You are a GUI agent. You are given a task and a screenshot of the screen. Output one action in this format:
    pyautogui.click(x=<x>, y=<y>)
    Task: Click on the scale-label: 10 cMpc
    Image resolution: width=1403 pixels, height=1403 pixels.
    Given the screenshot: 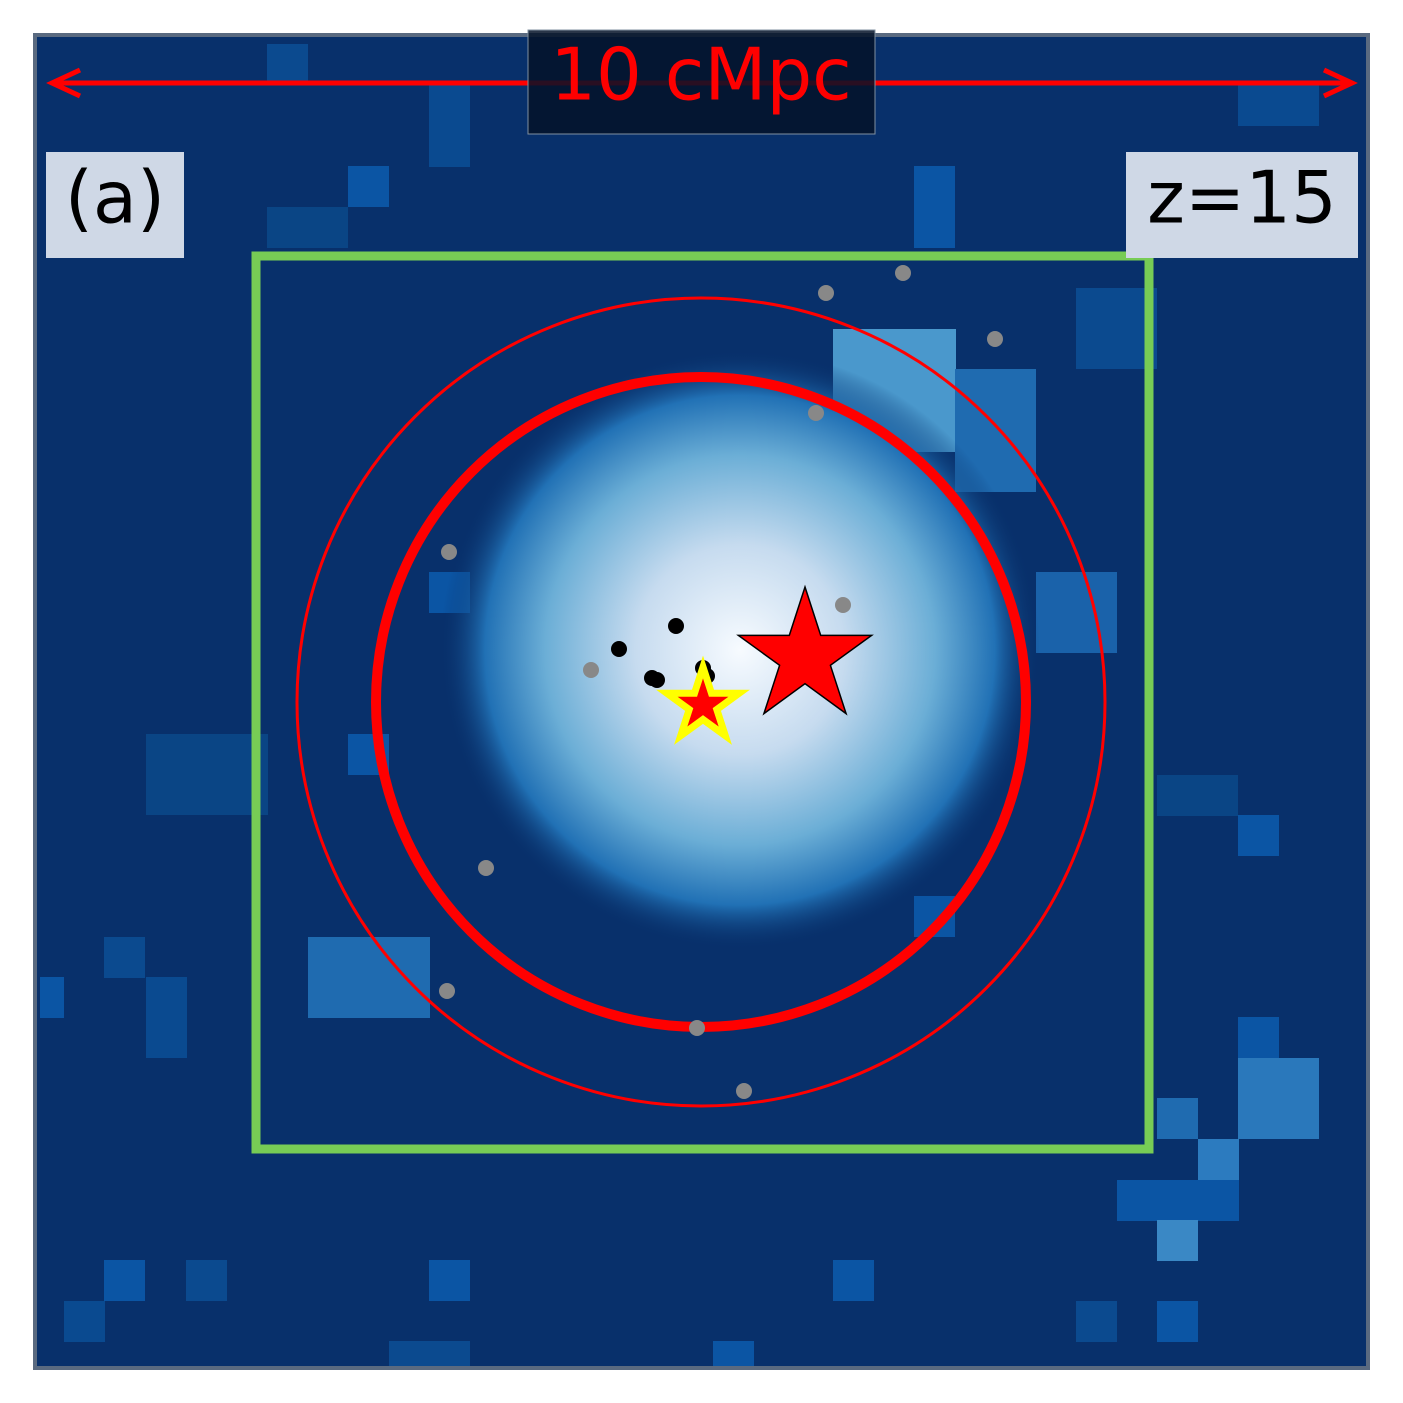 What is the action you would take?
    pyautogui.click(x=701, y=75)
    